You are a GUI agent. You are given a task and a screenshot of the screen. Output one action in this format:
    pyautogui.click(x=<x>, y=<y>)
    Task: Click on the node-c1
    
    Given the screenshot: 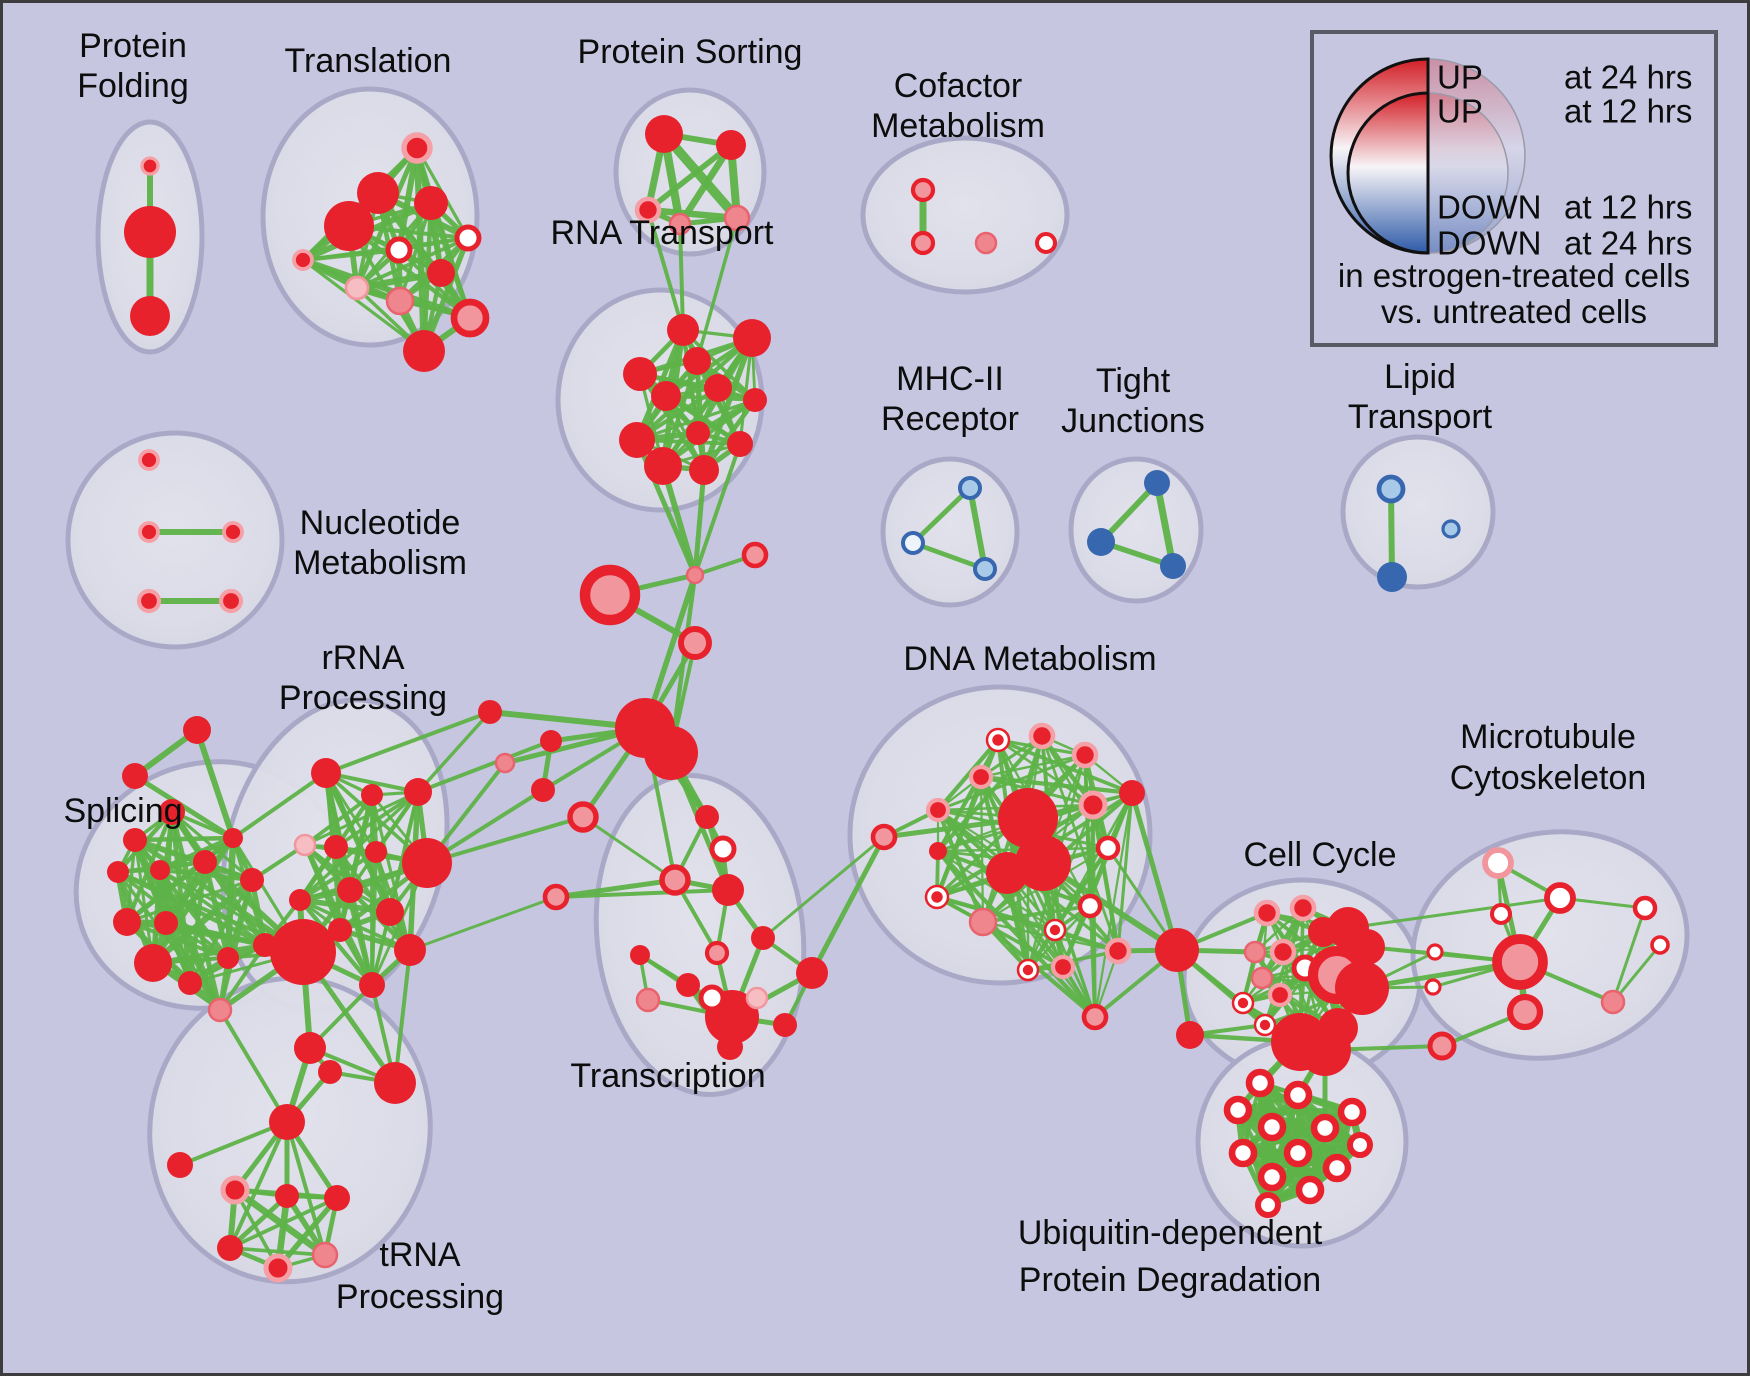 What is the action you would take?
    pyautogui.click(x=695, y=575)
    